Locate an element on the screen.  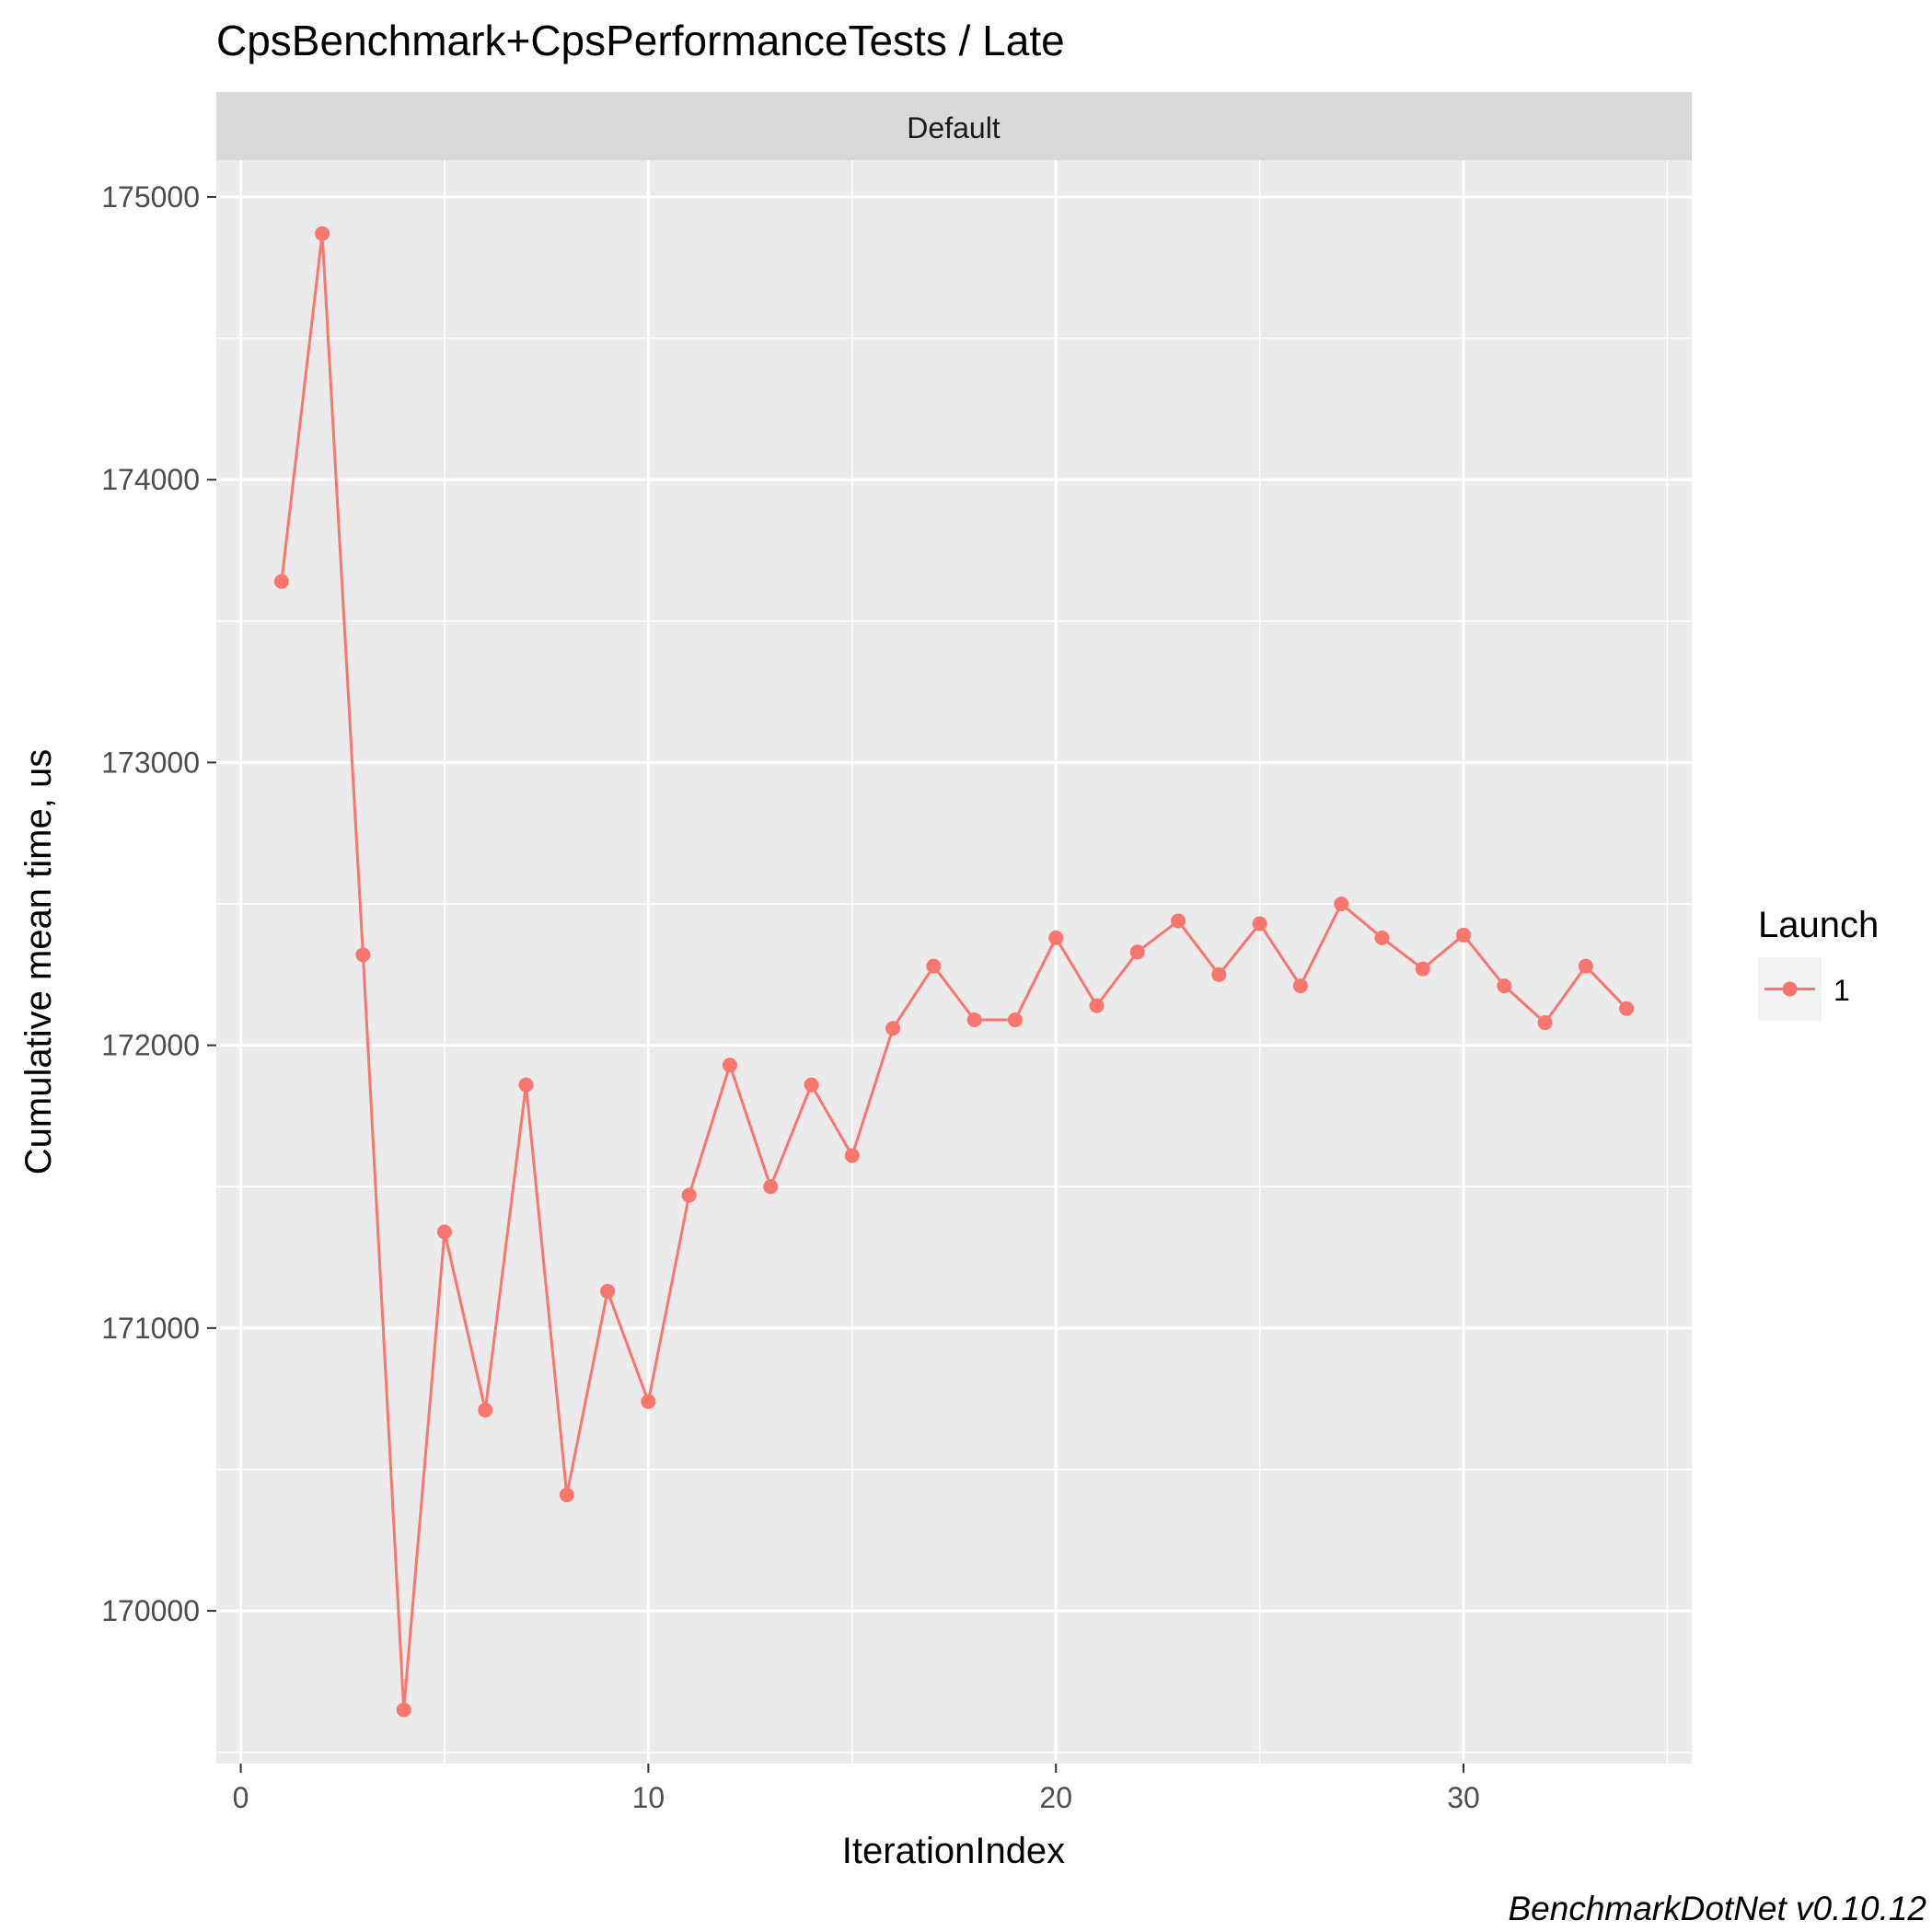
y-tick-label: 174000 is located at coordinates (150, 480).